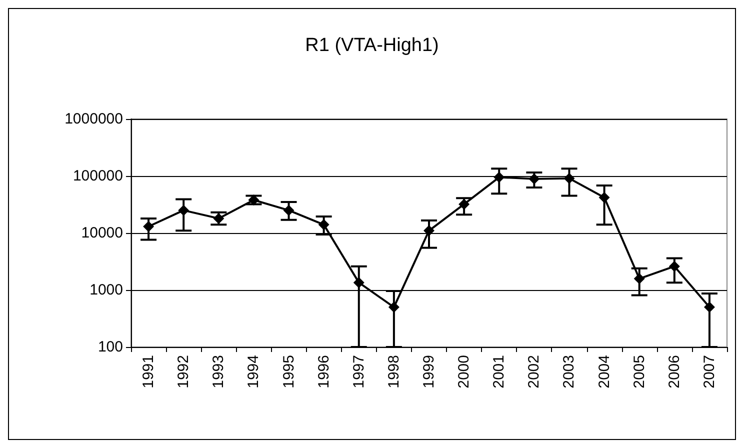 The image size is (744, 448). What do you see at coordinates (323, 371) in the screenshot?
I see `x-tick-label: 1996` at bounding box center [323, 371].